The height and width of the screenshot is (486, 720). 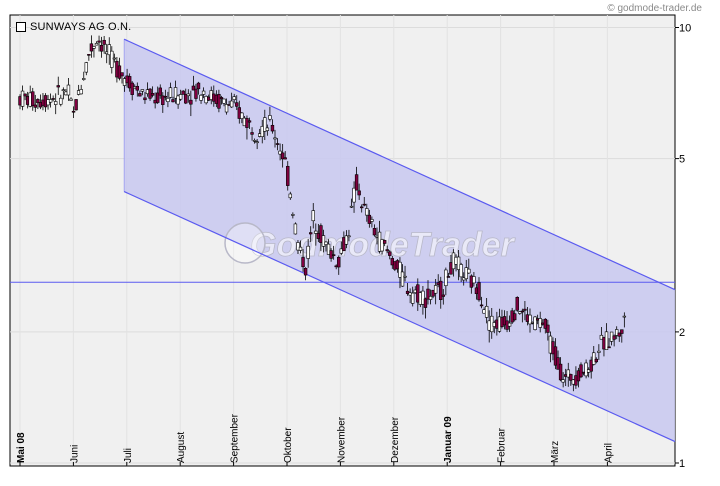 What do you see at coordinates (128, 455) in the screenshot?
I see `x-tick-label-2: Juli` at bounding box center [128, 455].